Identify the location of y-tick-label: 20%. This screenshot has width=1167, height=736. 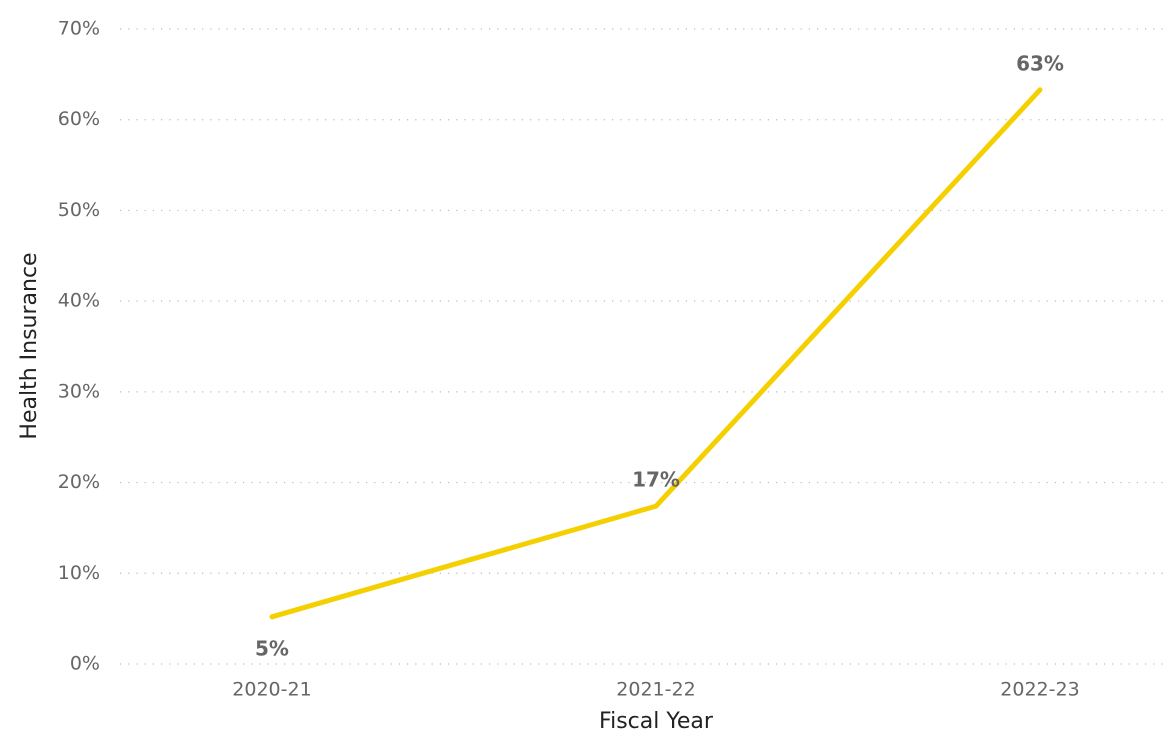
(79, 482).